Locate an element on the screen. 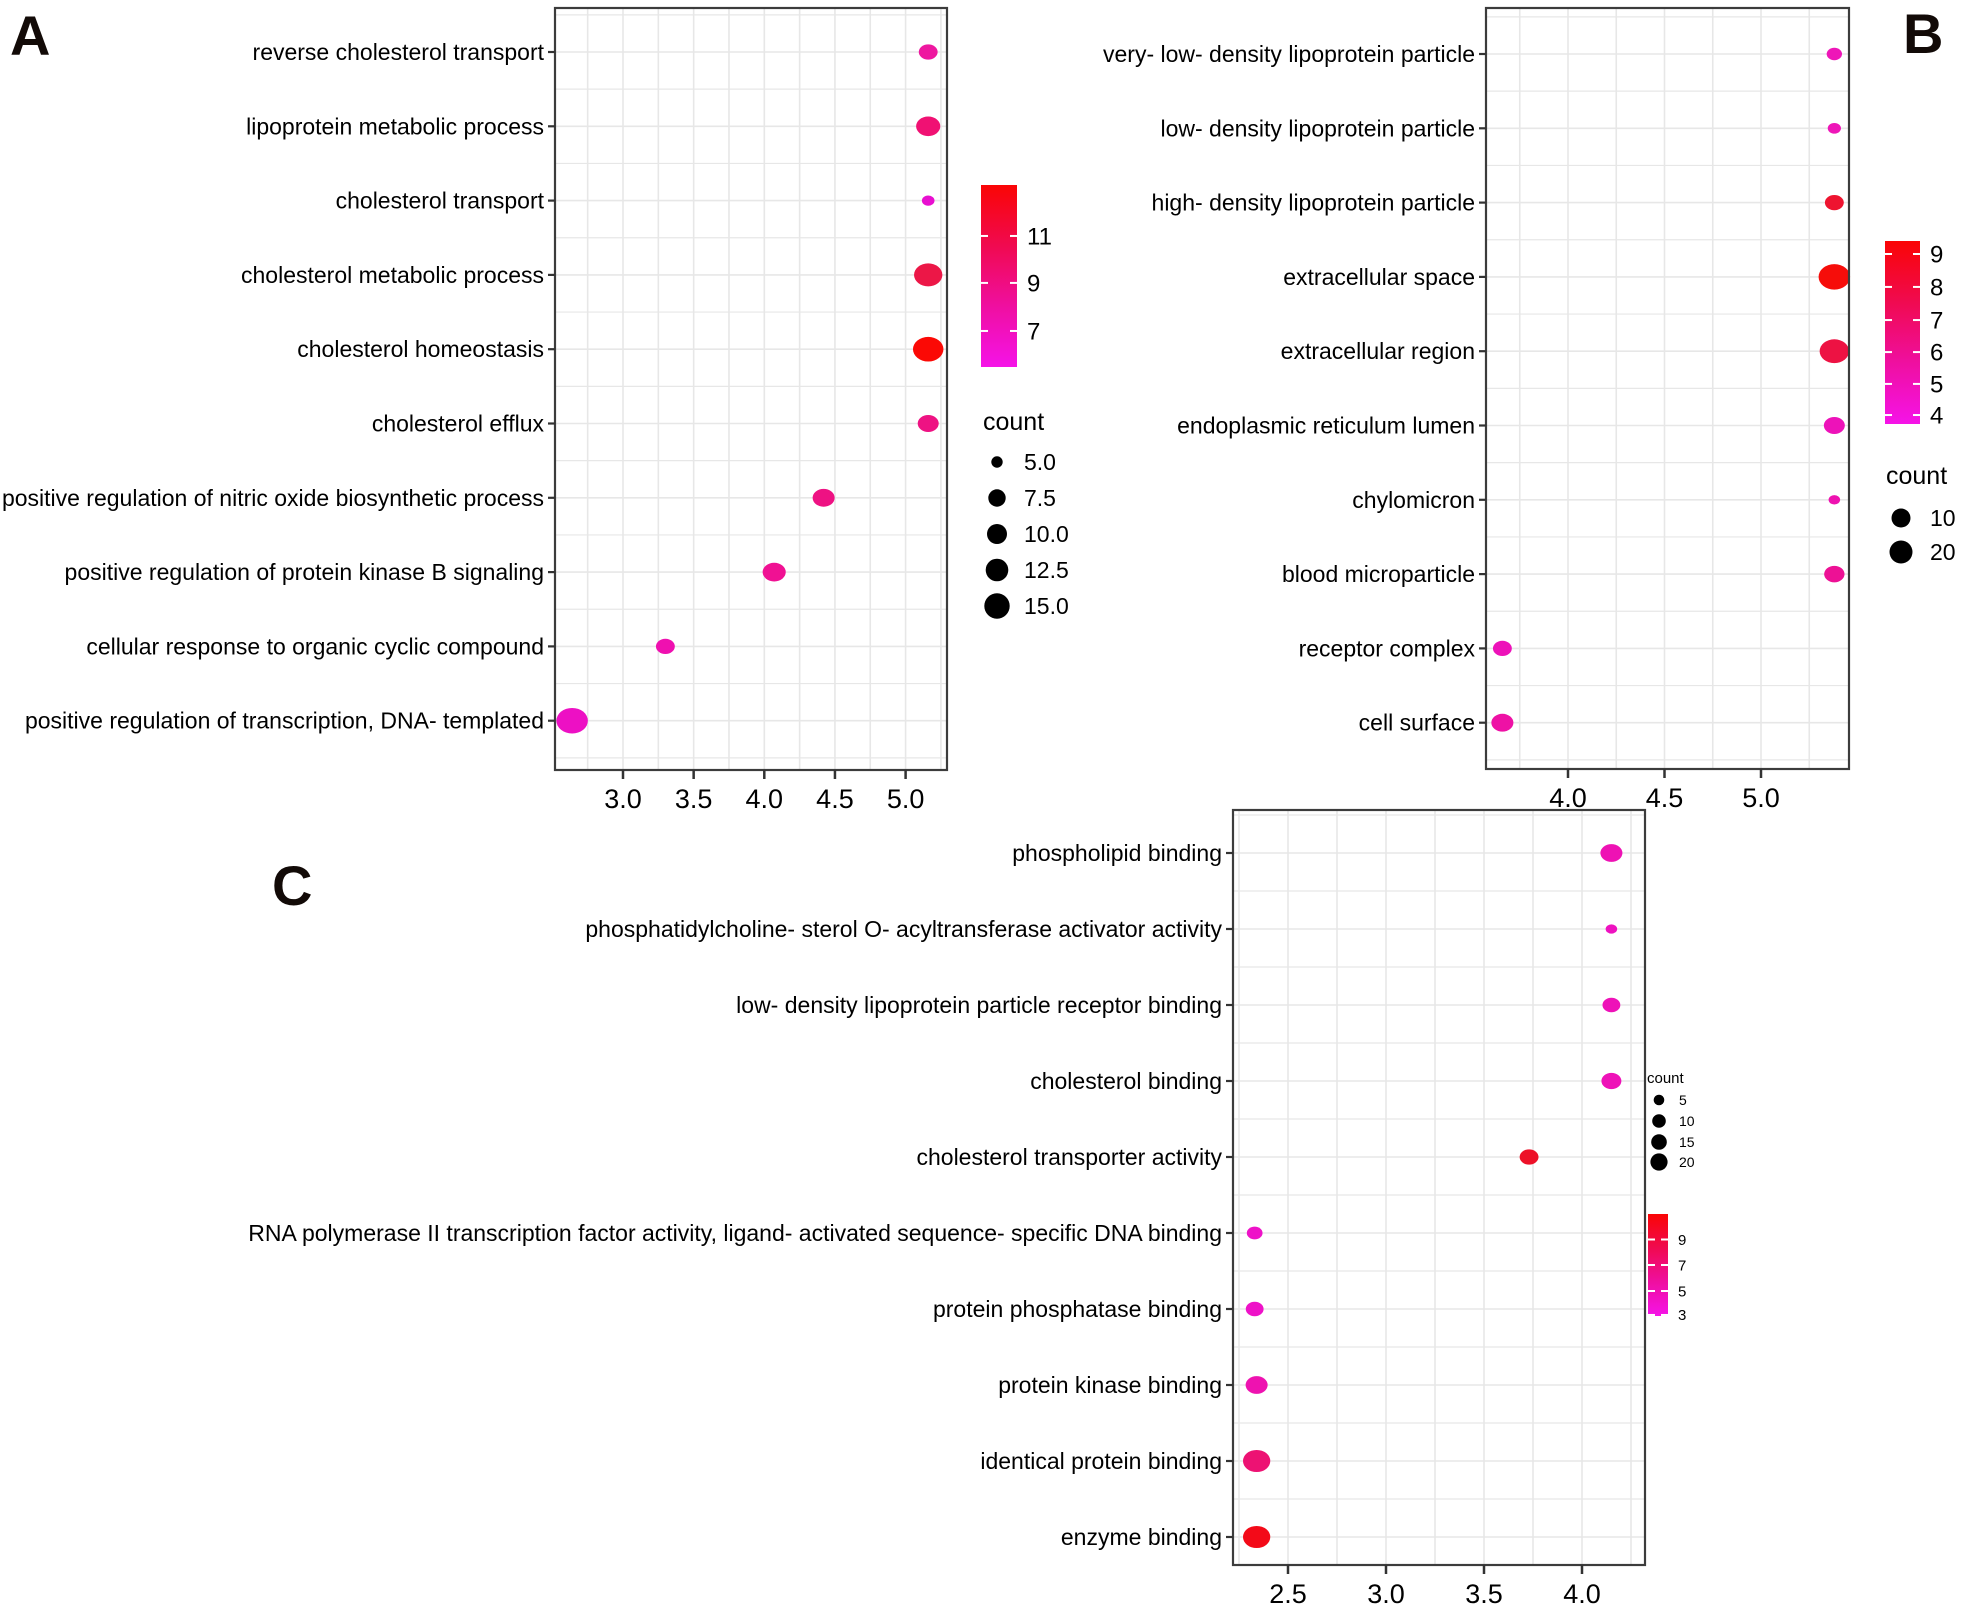 This screenshot has height=1611, width=1961. dot-positive-regulation-of-nitric-oxide-bios is located at coordinates (823, 497).